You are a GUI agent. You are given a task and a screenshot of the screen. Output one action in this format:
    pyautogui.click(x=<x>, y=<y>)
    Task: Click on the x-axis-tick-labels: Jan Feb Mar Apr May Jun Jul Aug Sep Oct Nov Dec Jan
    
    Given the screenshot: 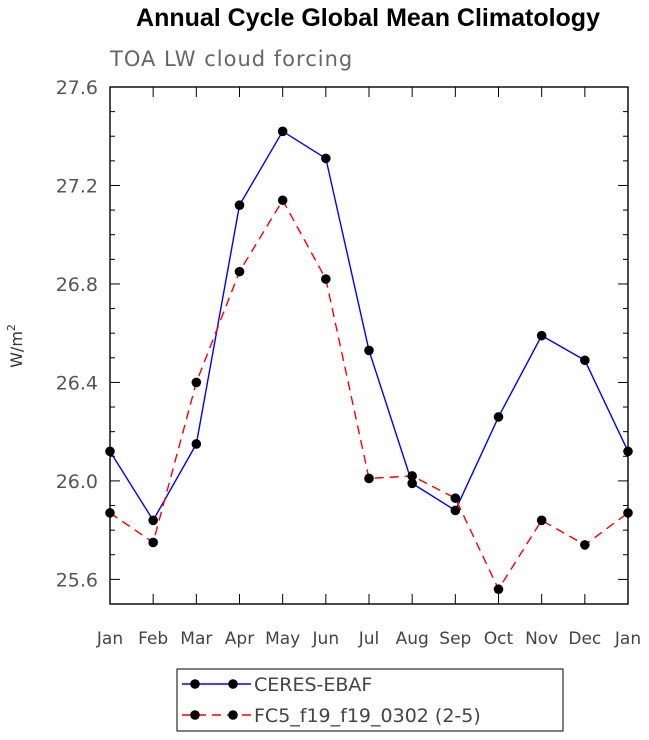 What is the action you would take?
    pyautogui.click(x=368, y=639)
    